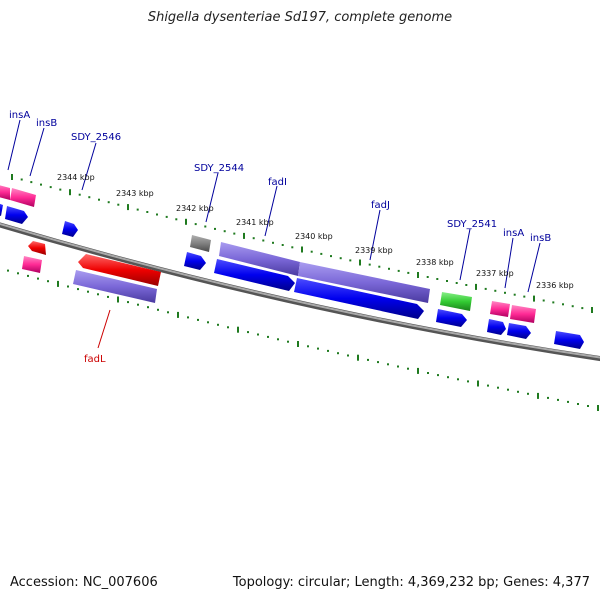 This screenshot has width=600, height=600. Describe the element at coordinates (540, 238) in the screenshot. I see `gene-label-insB-right: insB` at that location.